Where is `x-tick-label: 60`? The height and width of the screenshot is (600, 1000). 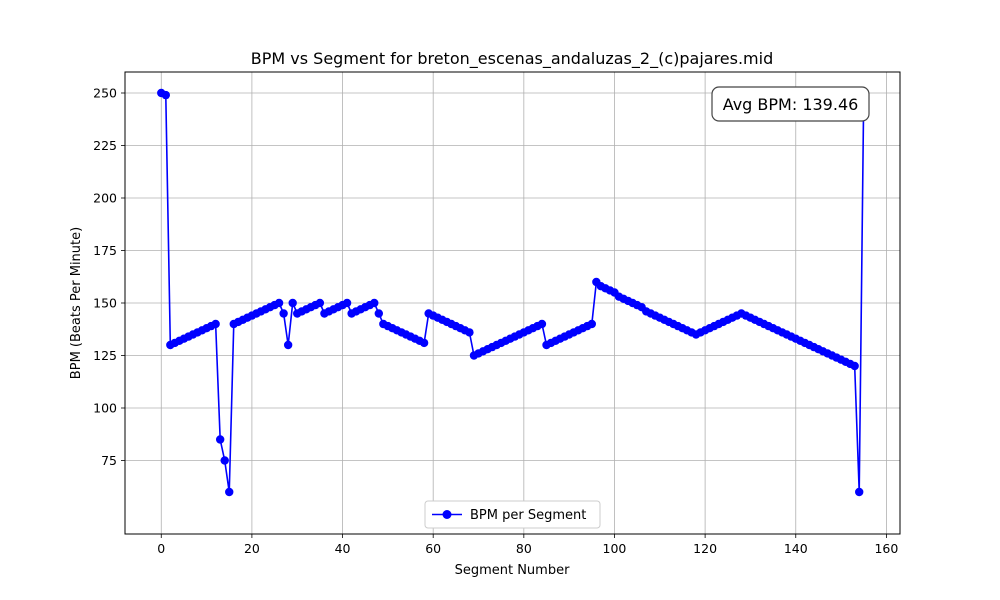 x-tick-label: 60 is located at coordinates (433, 548).